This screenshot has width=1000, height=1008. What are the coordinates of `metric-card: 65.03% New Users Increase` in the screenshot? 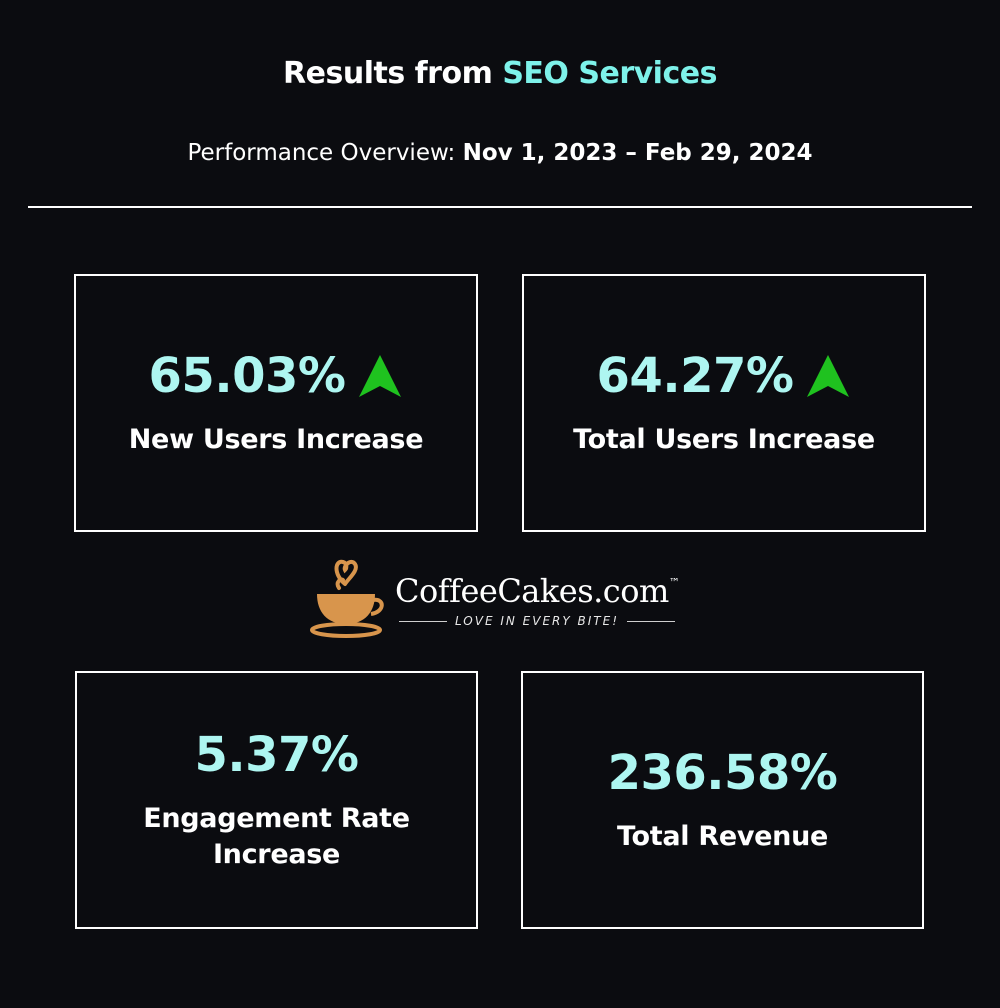 It's located at (276, 403).